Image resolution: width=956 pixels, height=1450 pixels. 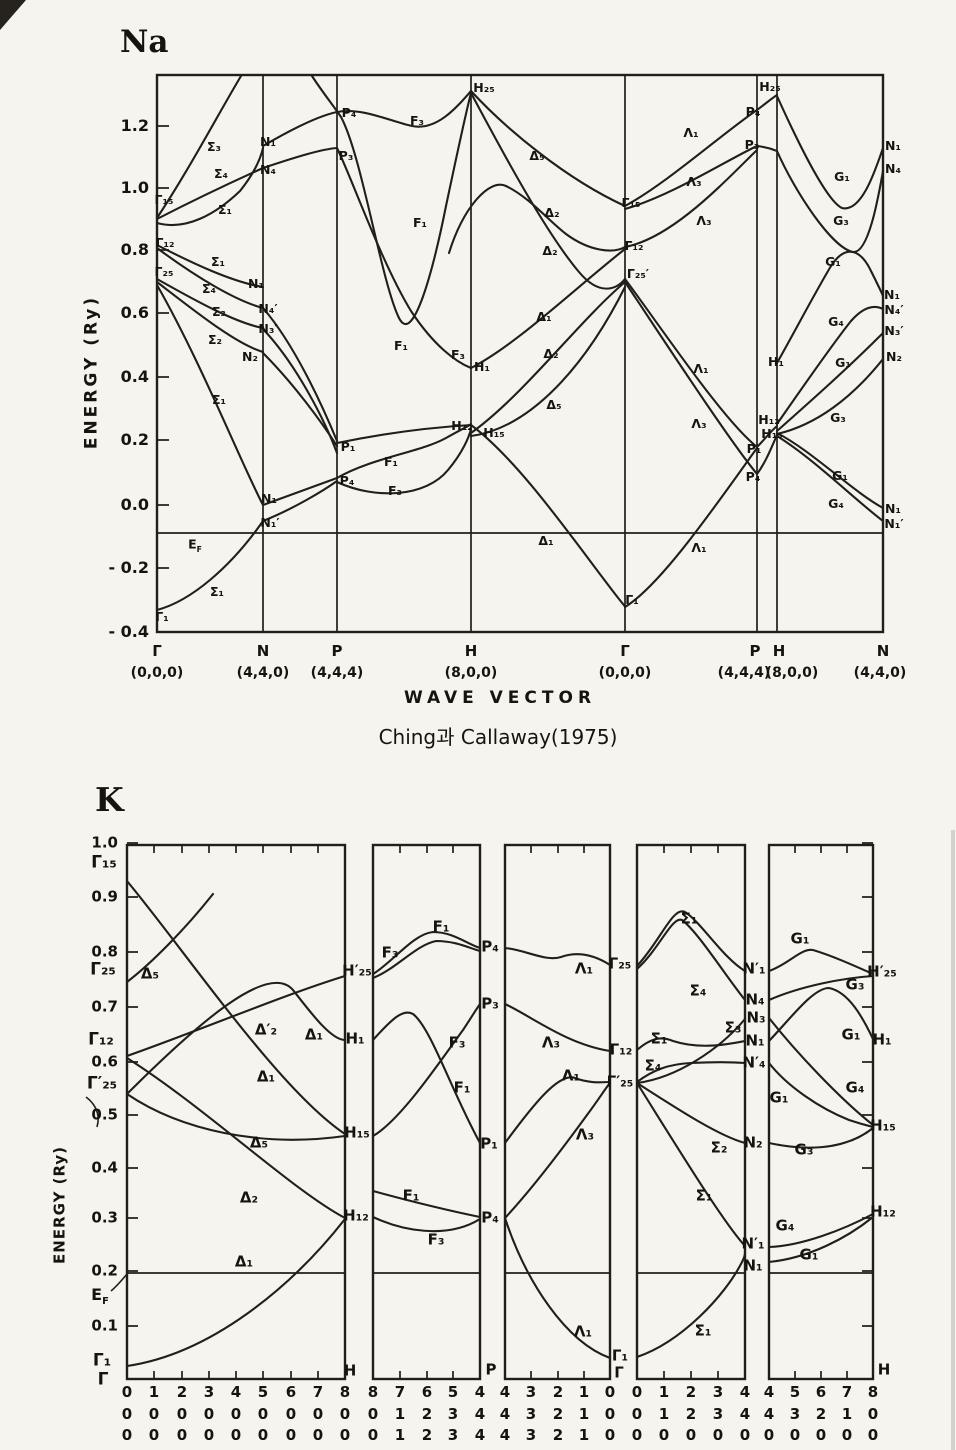 What do you see at coordinates (884, 1369) in the screenshot?
I see `band-label: H` at bounding box center [884, 1369].